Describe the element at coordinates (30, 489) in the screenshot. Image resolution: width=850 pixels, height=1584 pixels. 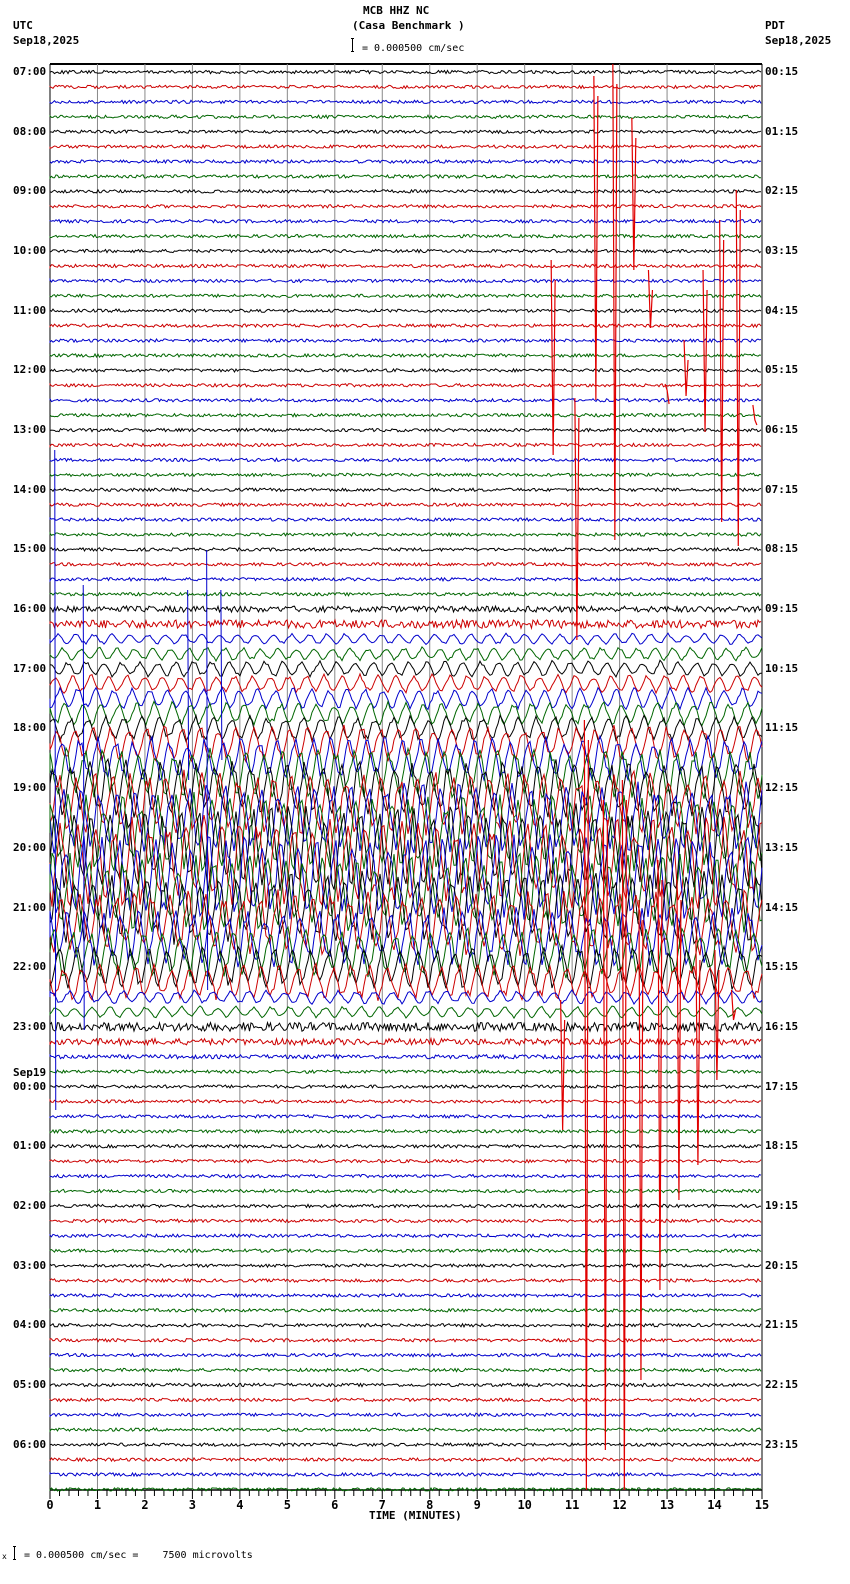
I see `utc-time-label: 14:00` at that location.